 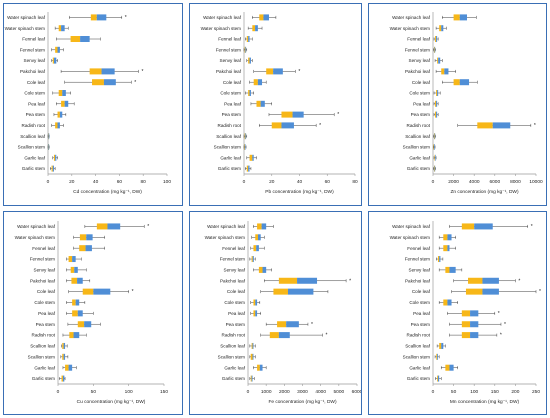 I want to click on x-tick-label: 20, so click(x=272, y=182).